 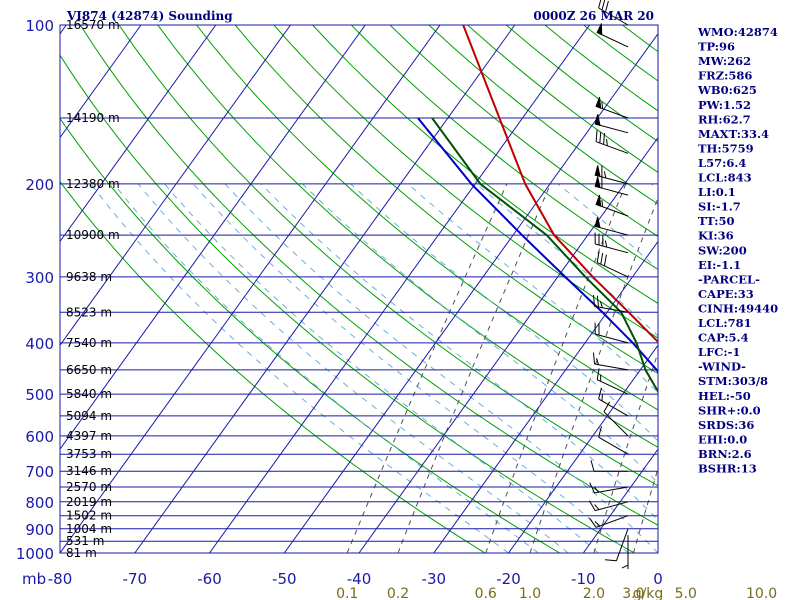 I want to click on index-entry: FRZ:586, so click(x=725, y=76).